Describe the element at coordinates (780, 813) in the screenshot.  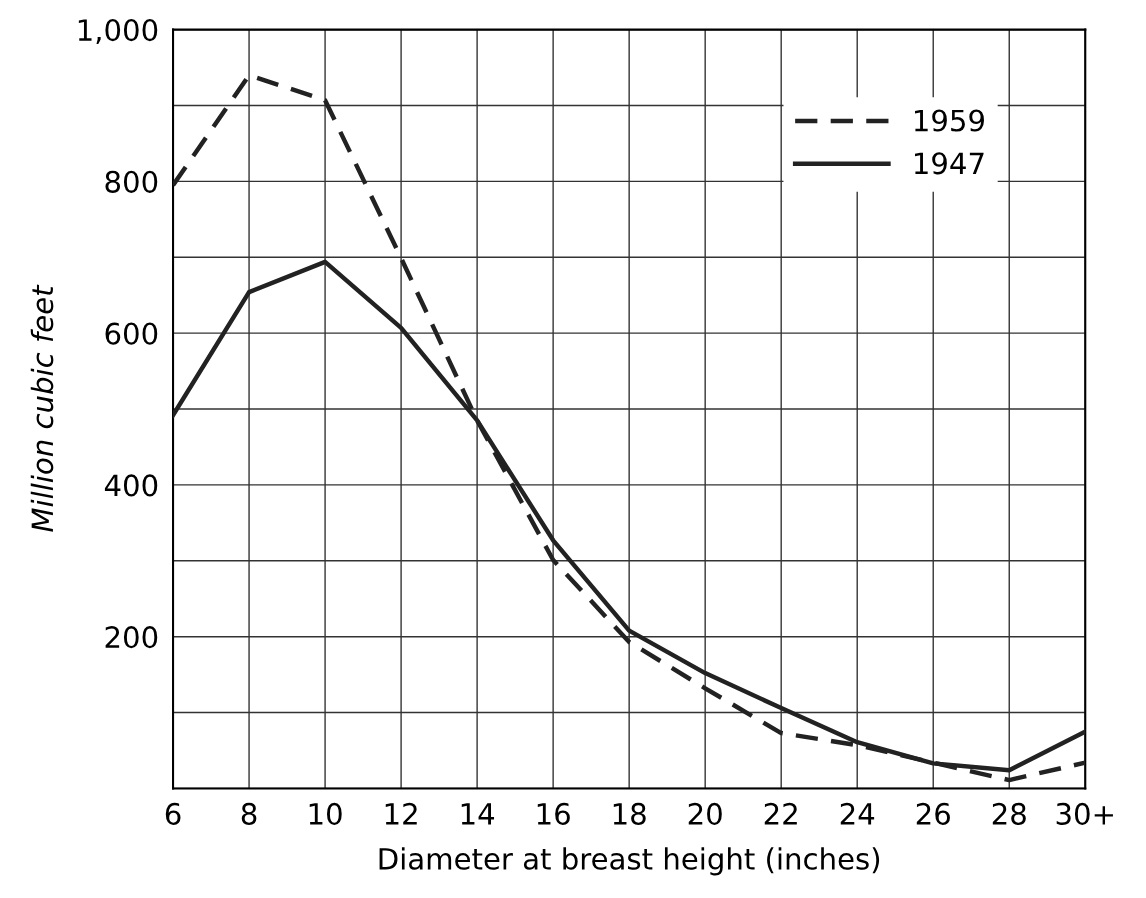
I see `x-tick-label: 22` at that location.